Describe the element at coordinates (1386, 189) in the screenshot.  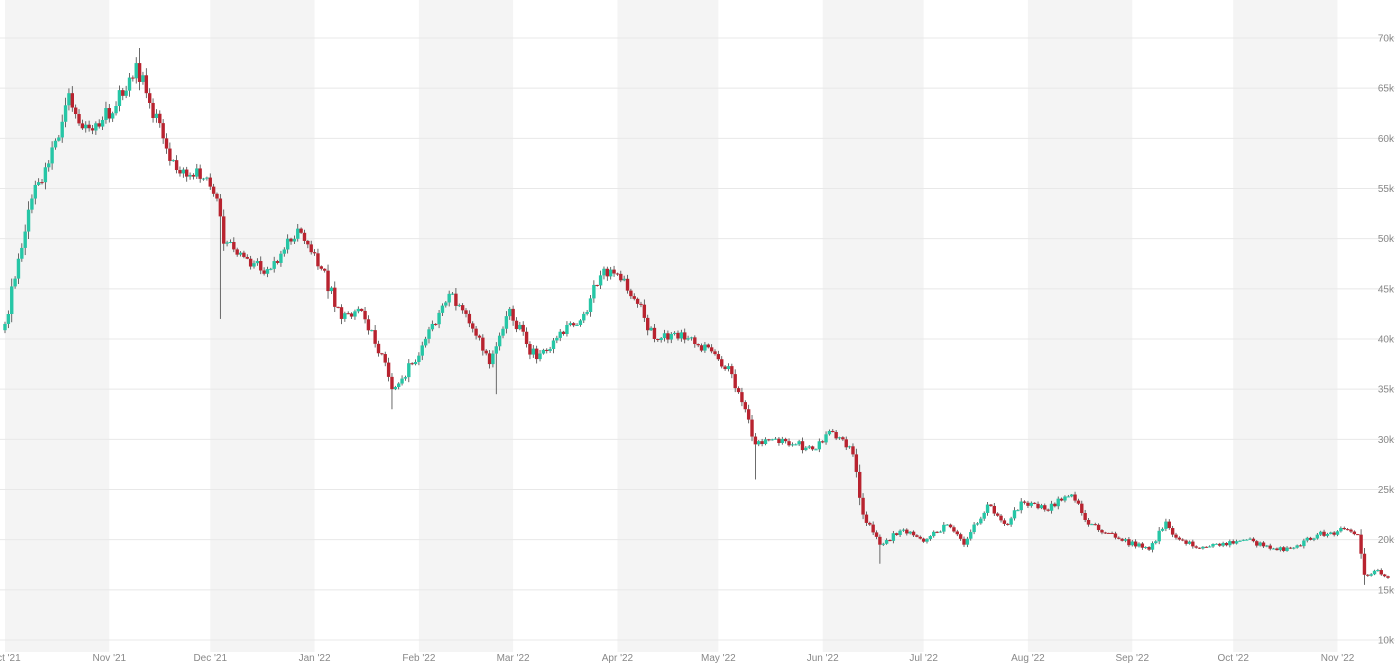
I see `y-tick-label: 55k` at that location.